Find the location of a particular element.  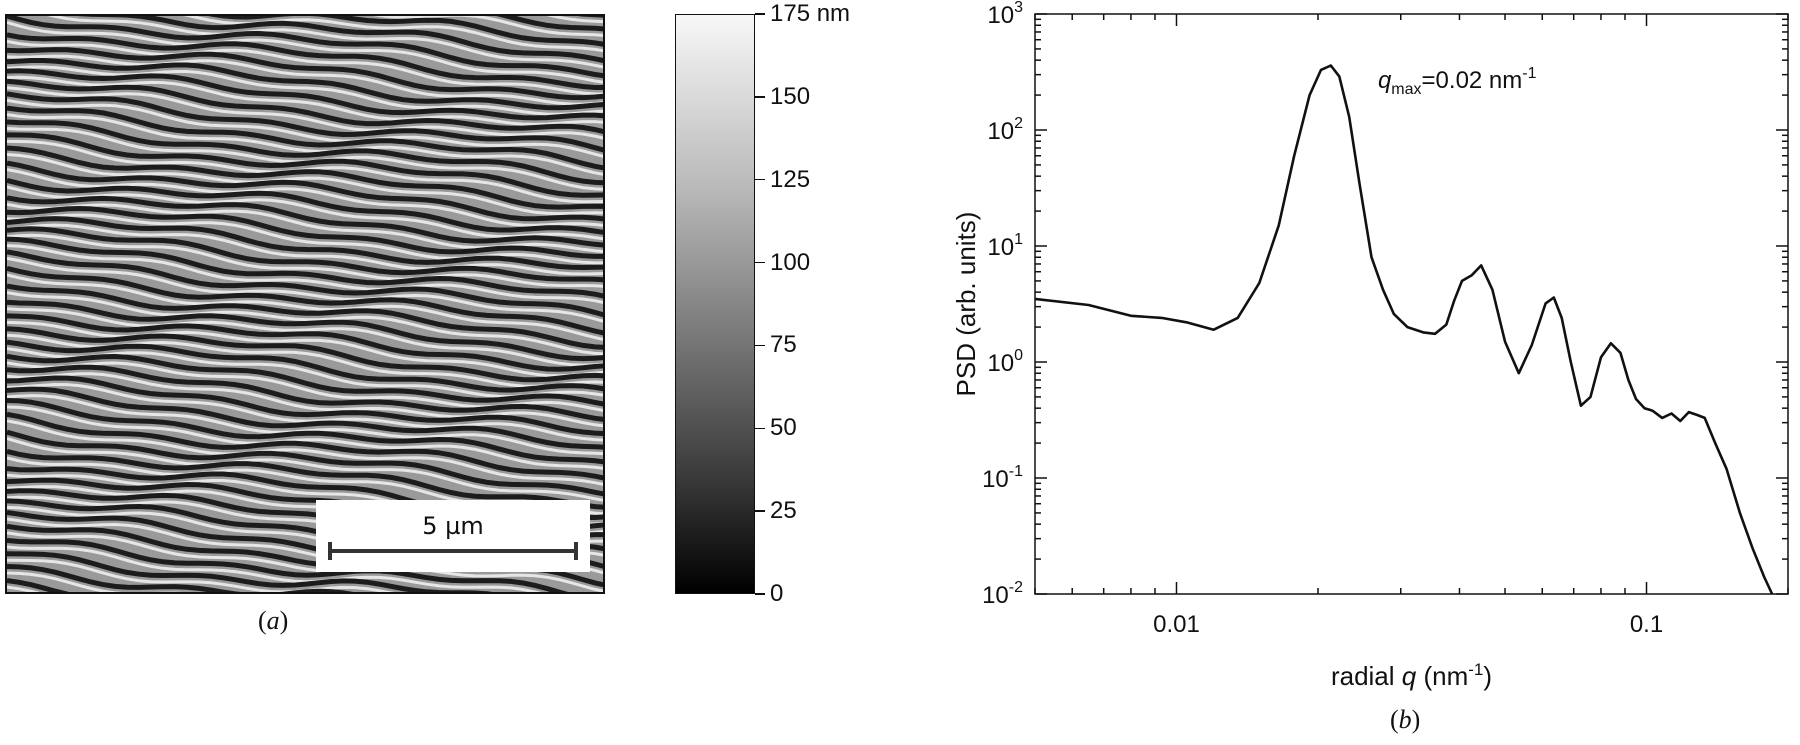

qmax-annotation: qmax=0.02 nm-1 is located at coordinates (1457, 81).